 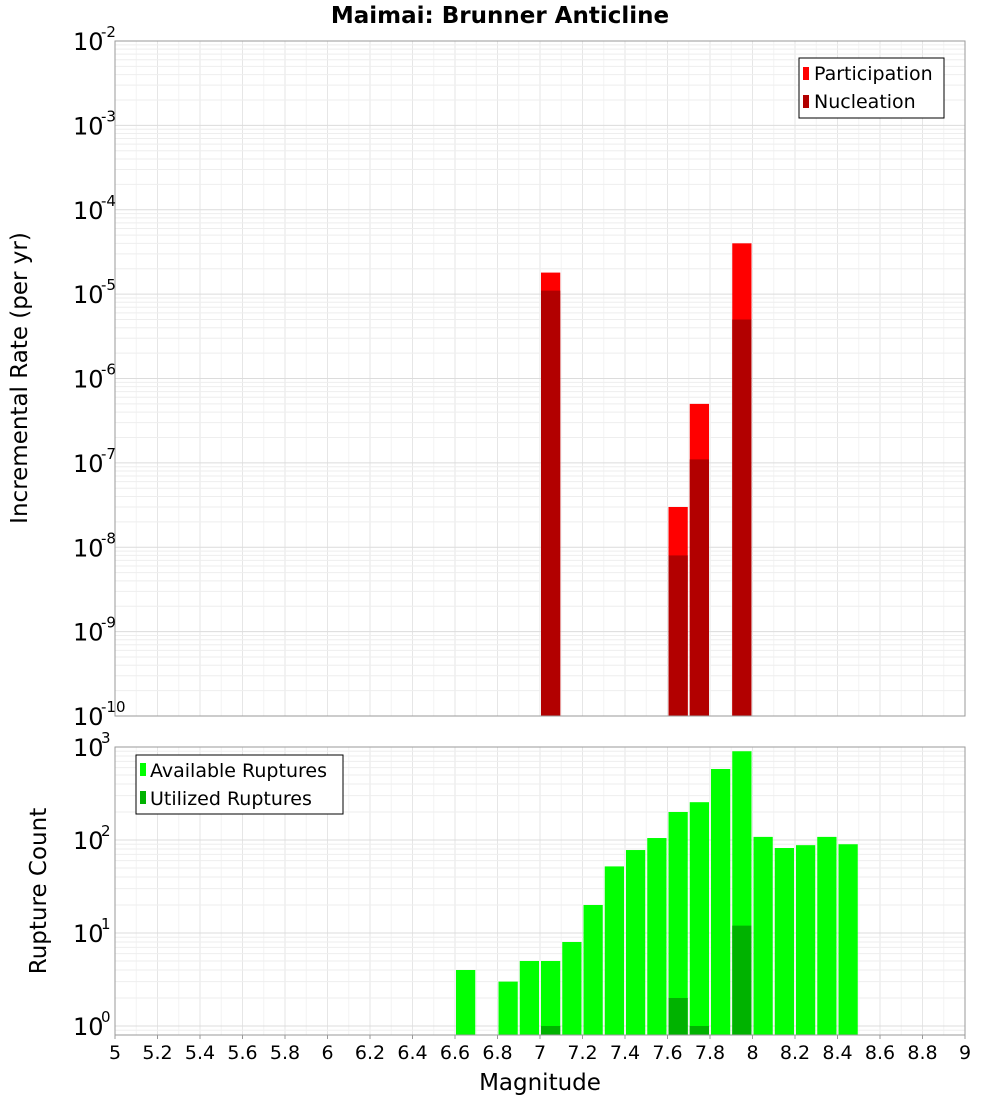 What do you see at coordinates (108, 370) in the screenshot?
I see `top-y-tick-exponent: -6` at bounding box center [108, 370].